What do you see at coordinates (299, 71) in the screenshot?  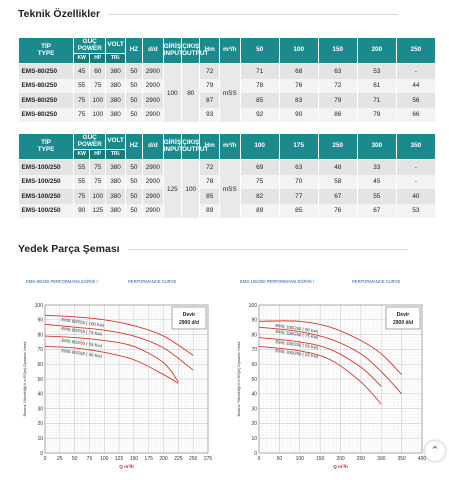 I see `flow-value-cell: 68` at bounding box center [299, 71].